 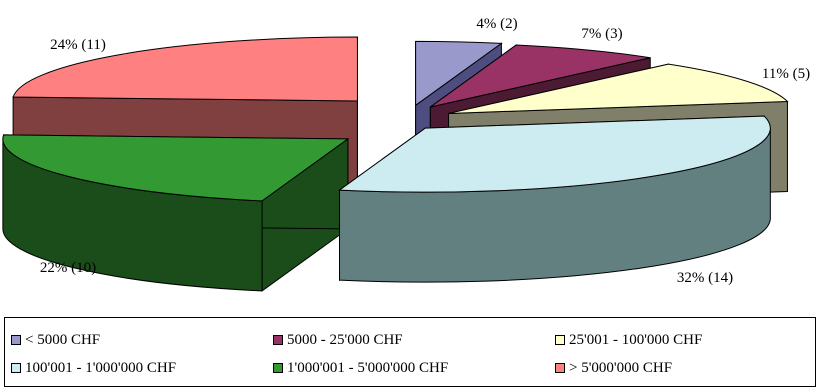 I want to click on legend-item-3: 100'001 - 1'000'000 CHF, so click(x=93, y=368).